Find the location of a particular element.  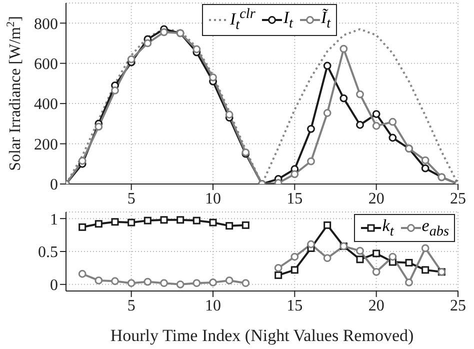

y-tick-label: 0.5 is located at coordinates (48, 253).